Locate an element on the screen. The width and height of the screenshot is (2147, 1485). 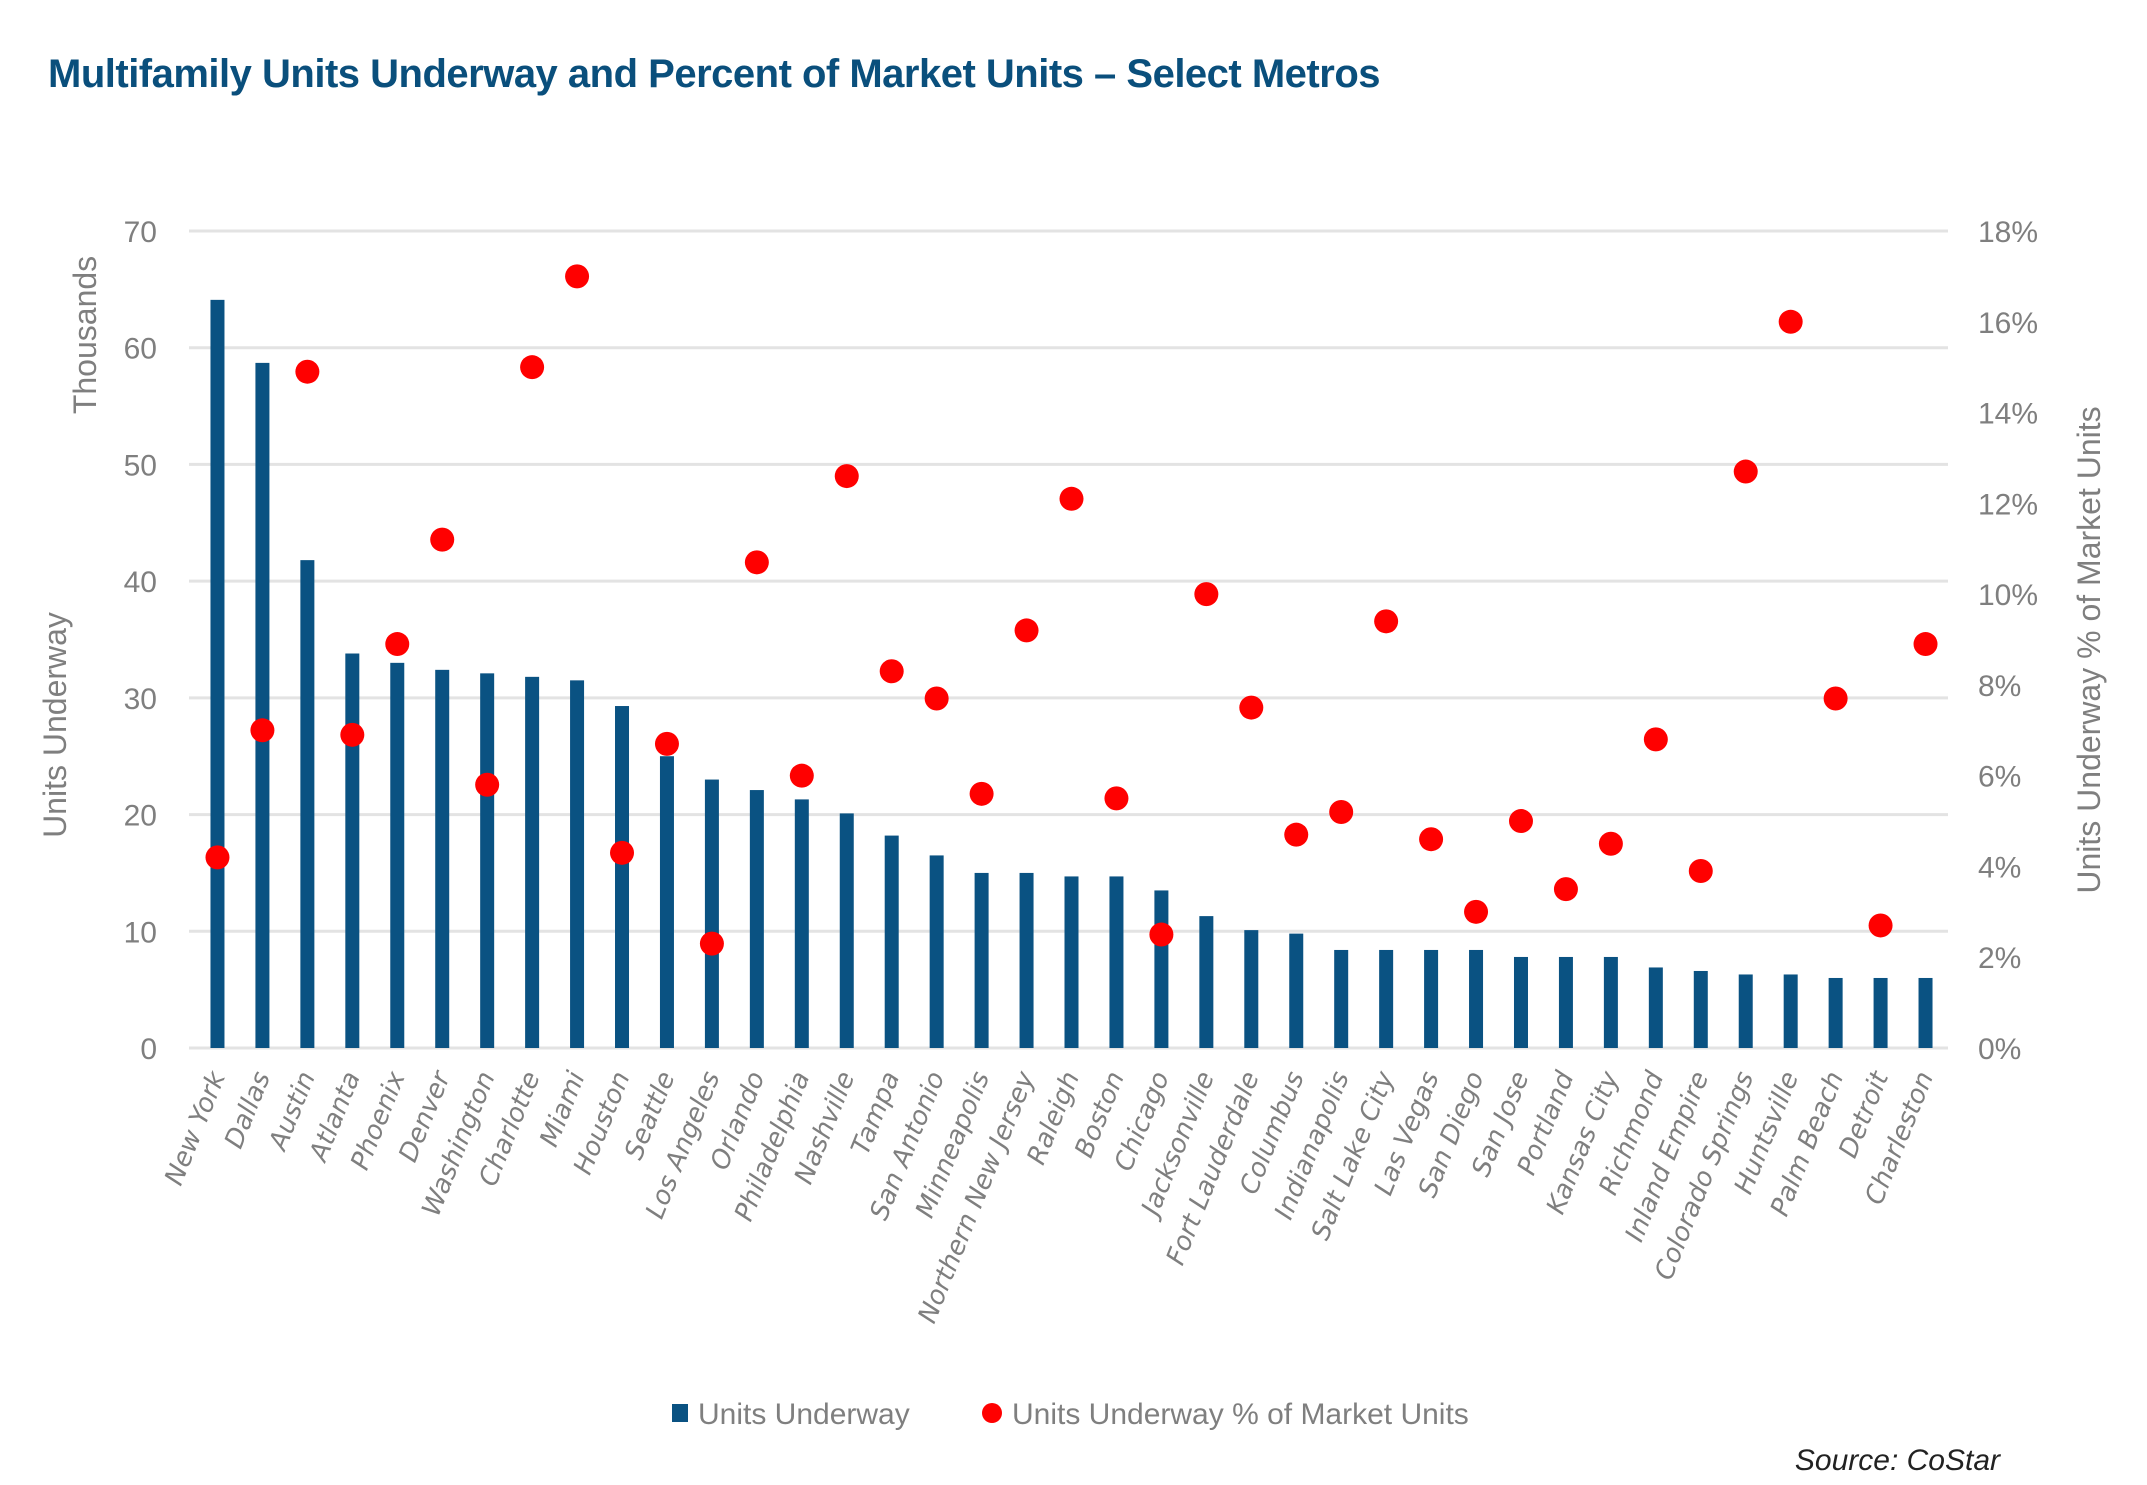
right-tick-label: 12% is located at coordinates (2008, 504).